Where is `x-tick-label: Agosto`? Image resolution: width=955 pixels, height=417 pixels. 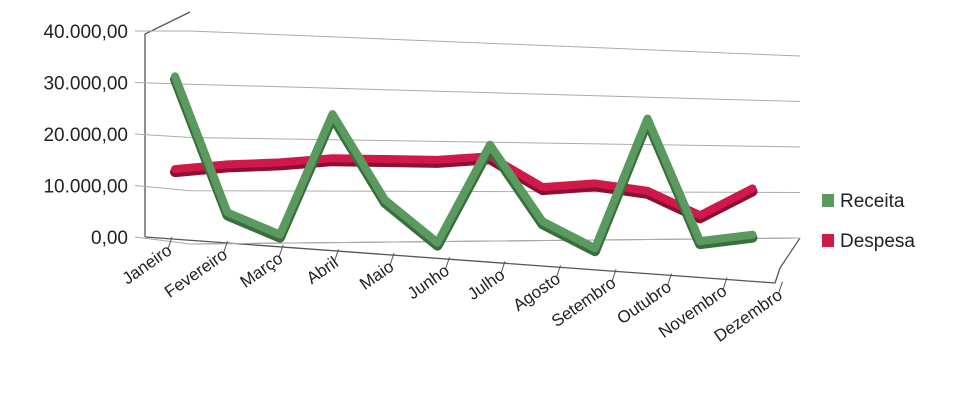
x-tick-label: Agosto is located at coordinates (537, 292).